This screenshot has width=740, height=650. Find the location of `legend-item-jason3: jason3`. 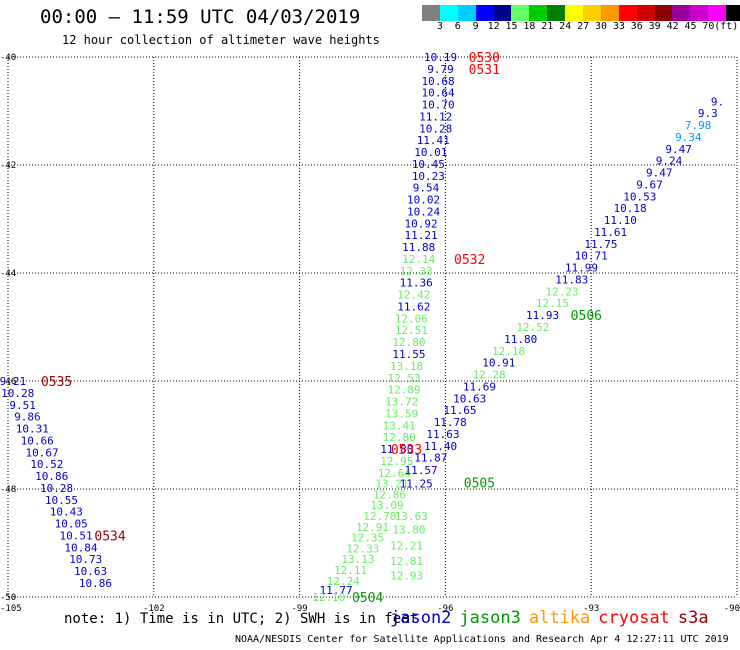

legend-item-jason3: jason3 is located at coordinates (490, 618).